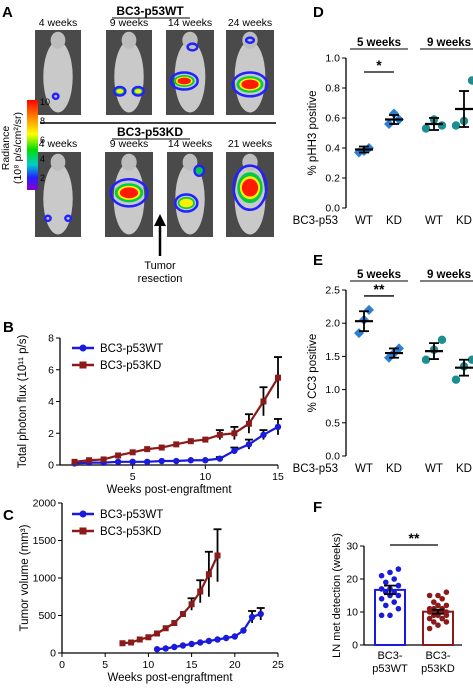 The image size is (473, 688). I want to click on b-xtick-label-0: 5, so click(133, 477).